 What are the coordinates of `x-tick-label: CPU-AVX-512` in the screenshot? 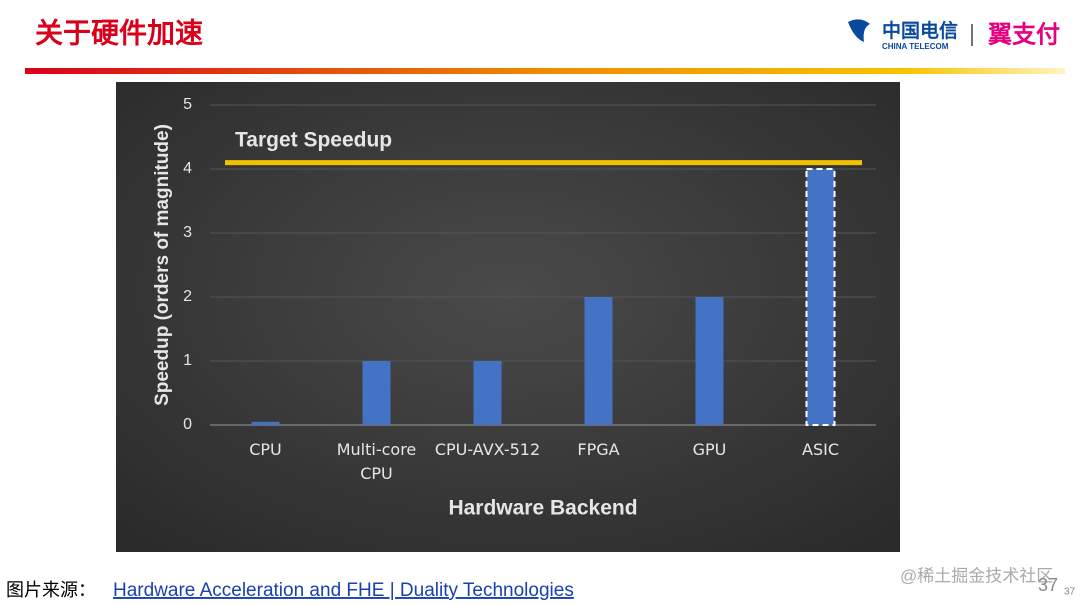 It's located at (487, 449).